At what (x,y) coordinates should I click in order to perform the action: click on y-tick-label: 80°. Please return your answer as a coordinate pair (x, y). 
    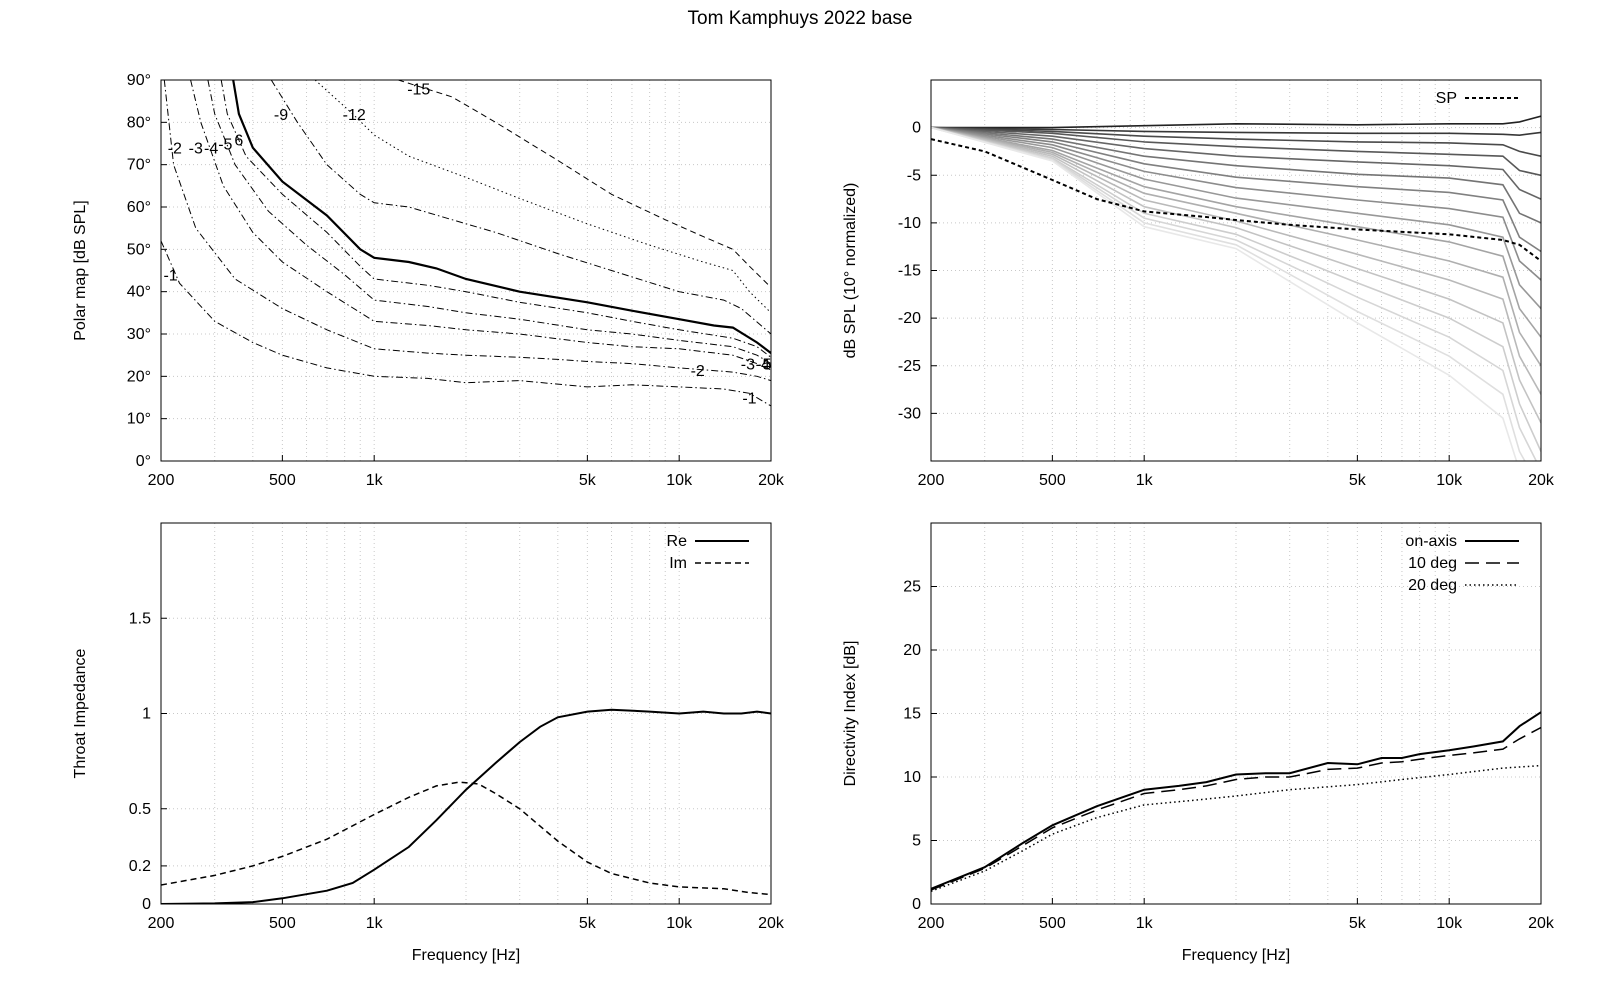
    Looking at the image, I should click on (139, 122).